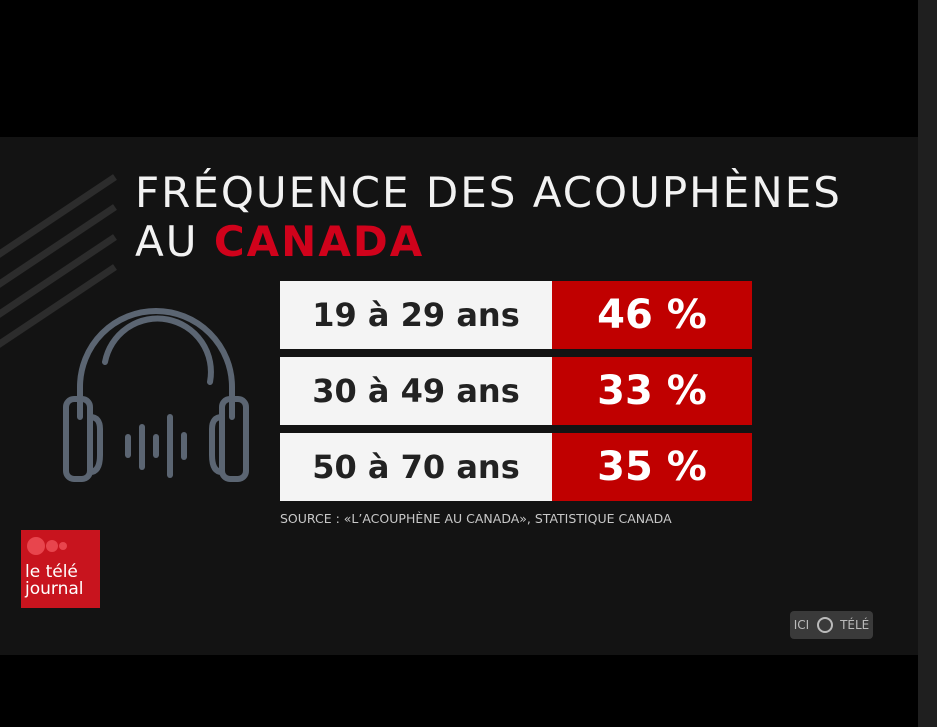 The width and height of the screenshot is (937, 727). I want to click on table-row: 50 à 70 ans 35 %, so click(516, 467).